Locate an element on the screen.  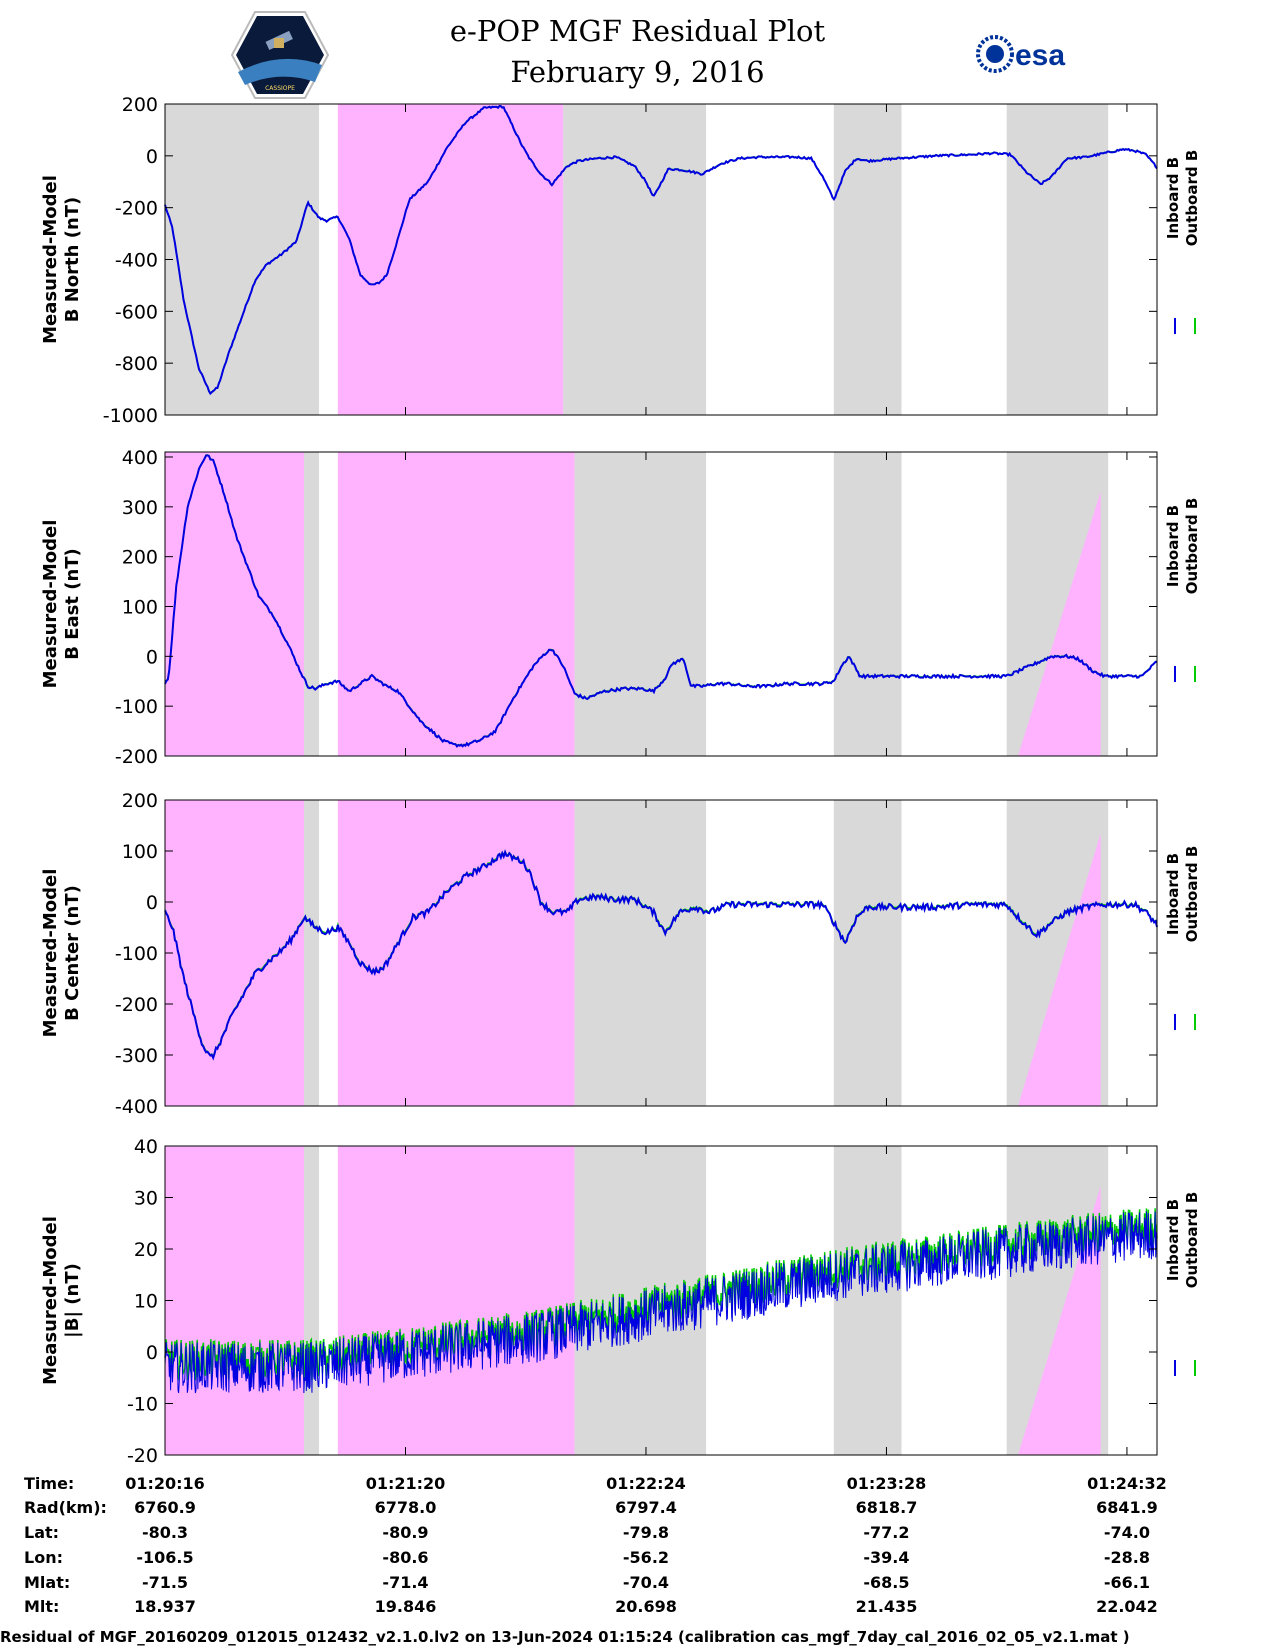
ephemeris-row-label: Mlt: is located at coordinates (42, 1606).